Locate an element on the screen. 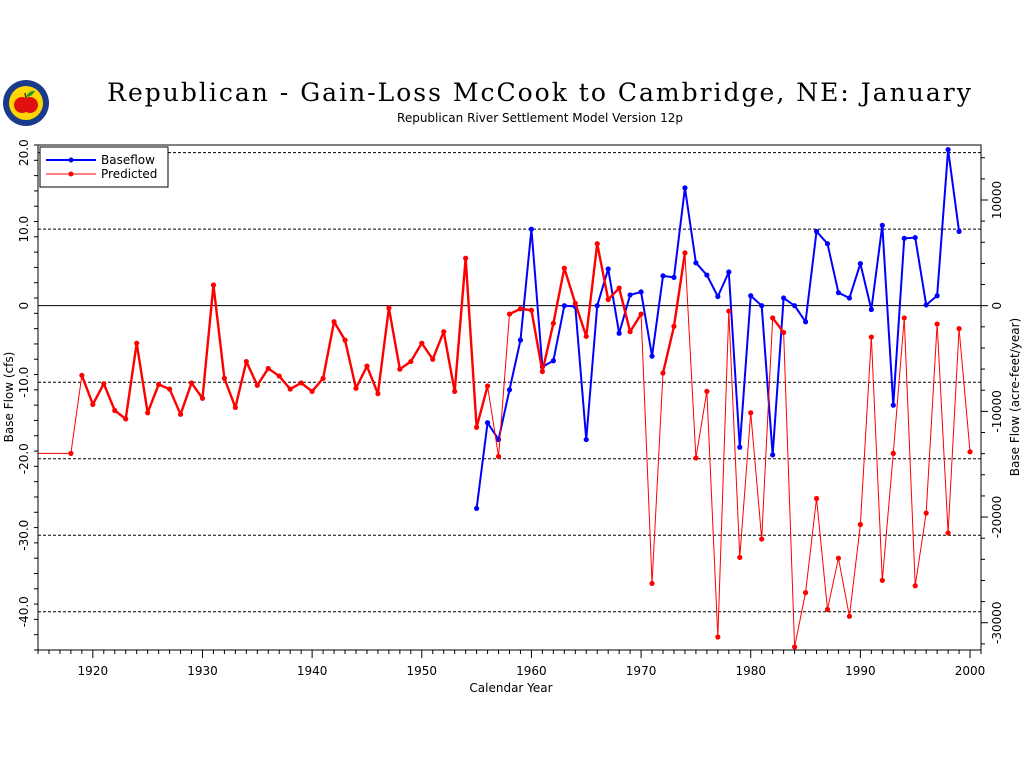  legend-baseflow-label: Baseflow is located at coordinates (128, 160).